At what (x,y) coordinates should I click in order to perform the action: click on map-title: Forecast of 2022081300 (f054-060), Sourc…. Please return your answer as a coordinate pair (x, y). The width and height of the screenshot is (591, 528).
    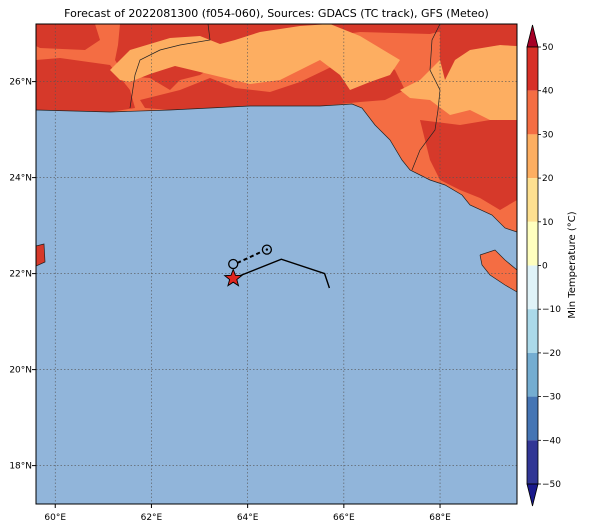
    Looking at the image, I should click on (276, 13).